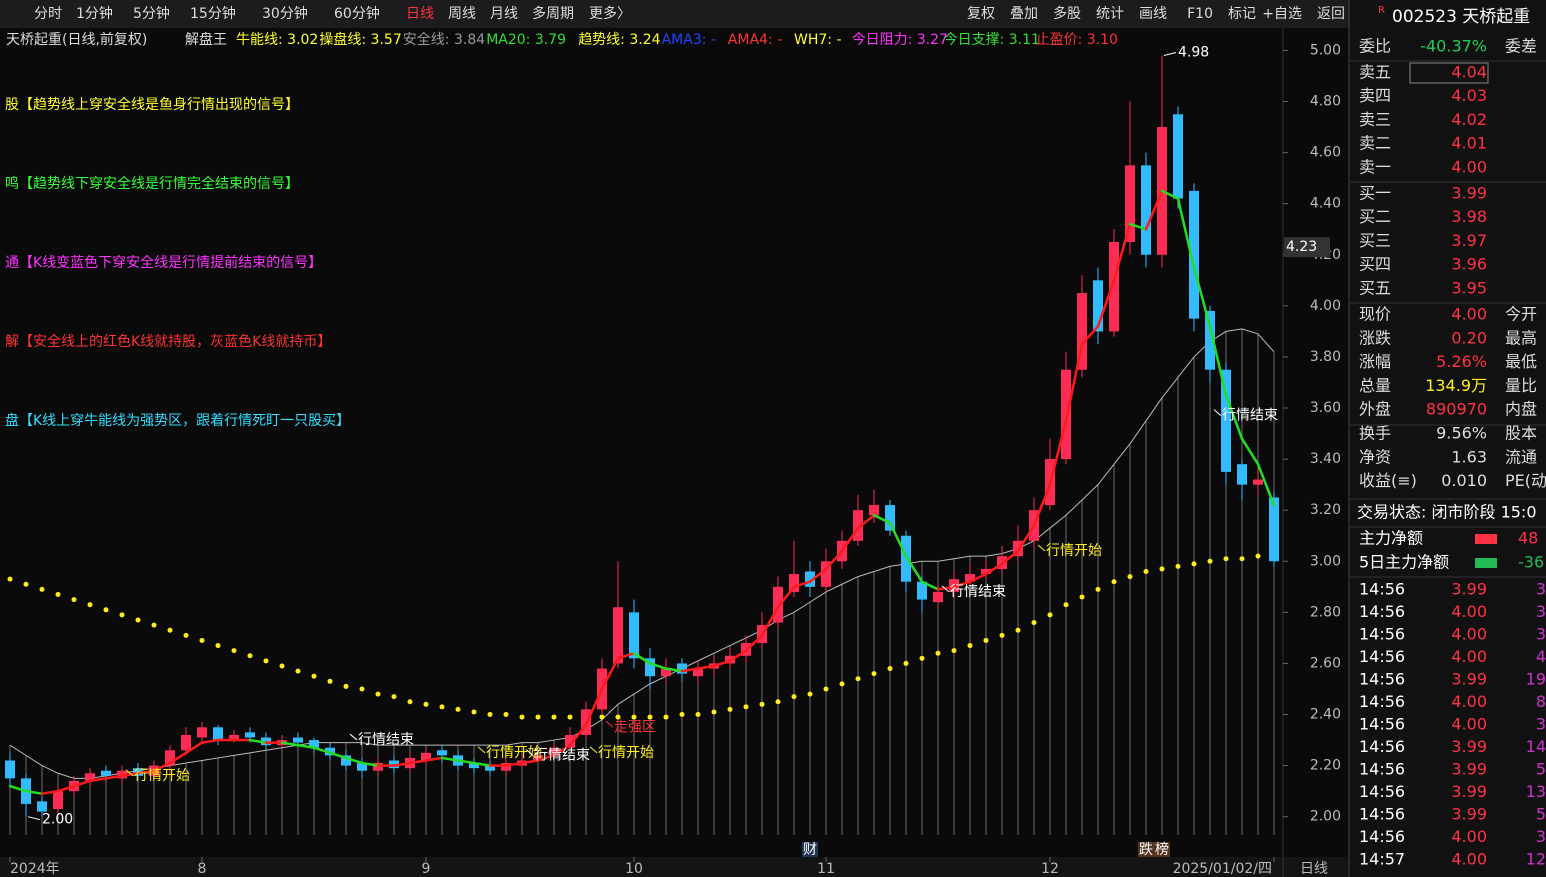 This screenshot has width=1546, height=877. I want to click on toolbar-tab: 日线, so click(420, 14).